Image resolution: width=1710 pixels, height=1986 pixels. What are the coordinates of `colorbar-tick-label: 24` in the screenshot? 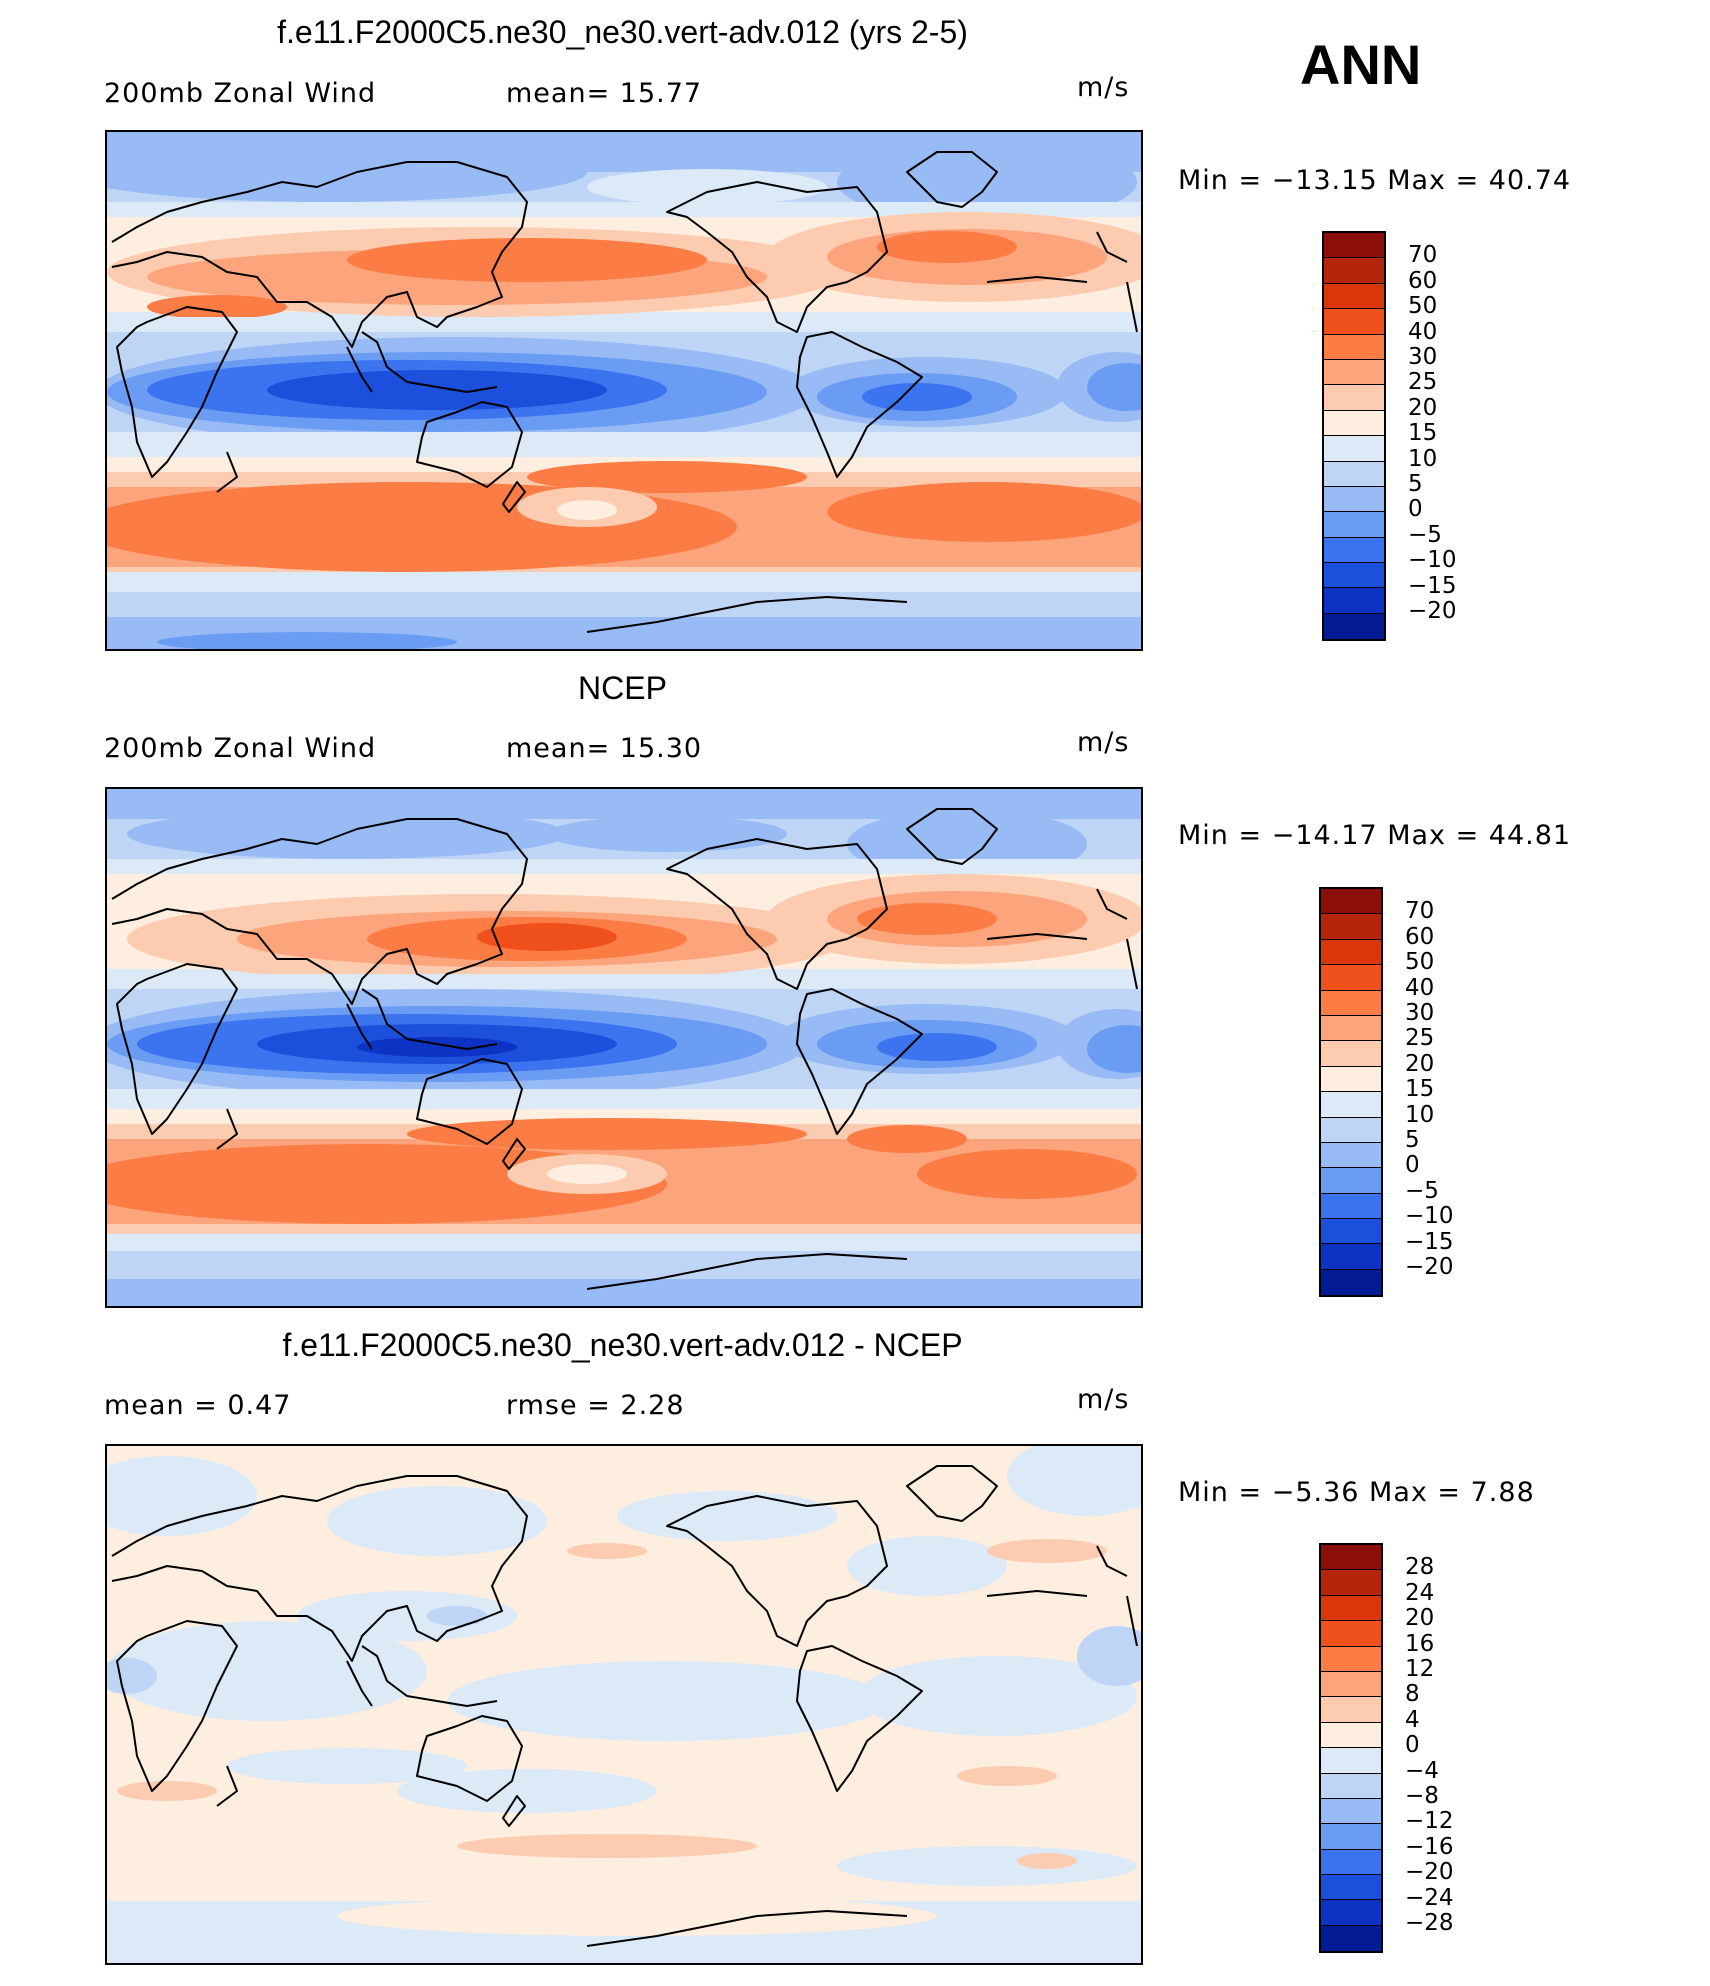 It's located at (1420, 1592).